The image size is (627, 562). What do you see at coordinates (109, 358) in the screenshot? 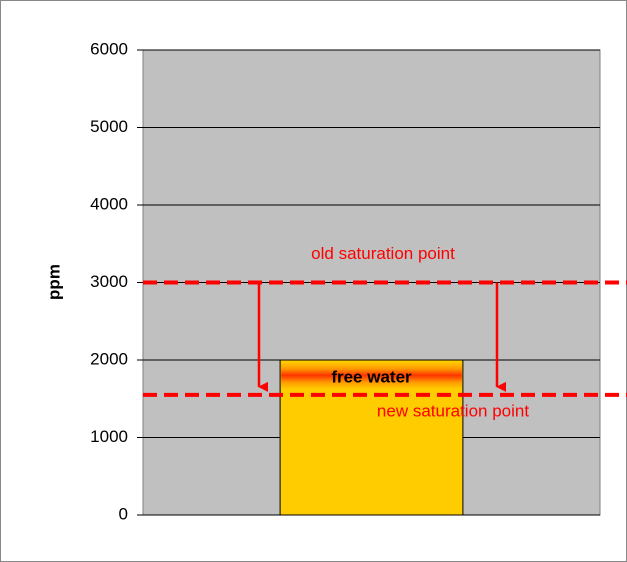
I see `y-tick-label: 2000` at bounding box center [109, 358].